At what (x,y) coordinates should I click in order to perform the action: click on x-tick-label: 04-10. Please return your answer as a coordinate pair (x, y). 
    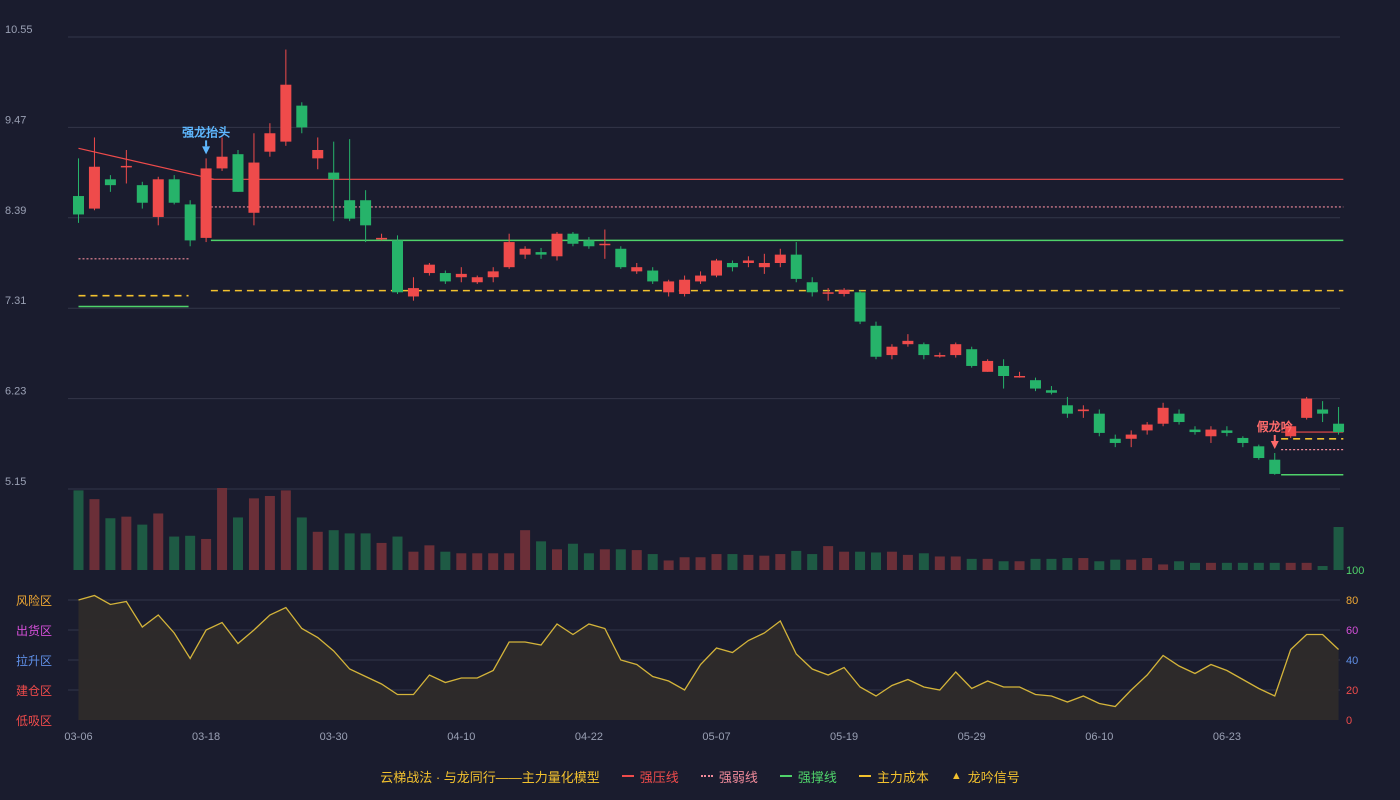
    Looking at the image, I should click on (461, 737).